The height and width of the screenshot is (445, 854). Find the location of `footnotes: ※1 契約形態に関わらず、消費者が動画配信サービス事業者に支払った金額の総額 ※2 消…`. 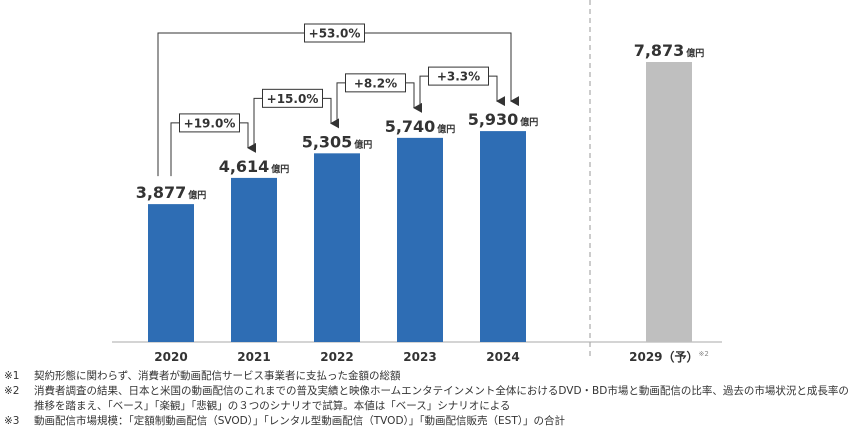

footnotes: ※1 契約形態に関わらず、消費者が動画配信サービス事業者に支払った金額の総額 ※2 消… is located at coordinates (427, 399).